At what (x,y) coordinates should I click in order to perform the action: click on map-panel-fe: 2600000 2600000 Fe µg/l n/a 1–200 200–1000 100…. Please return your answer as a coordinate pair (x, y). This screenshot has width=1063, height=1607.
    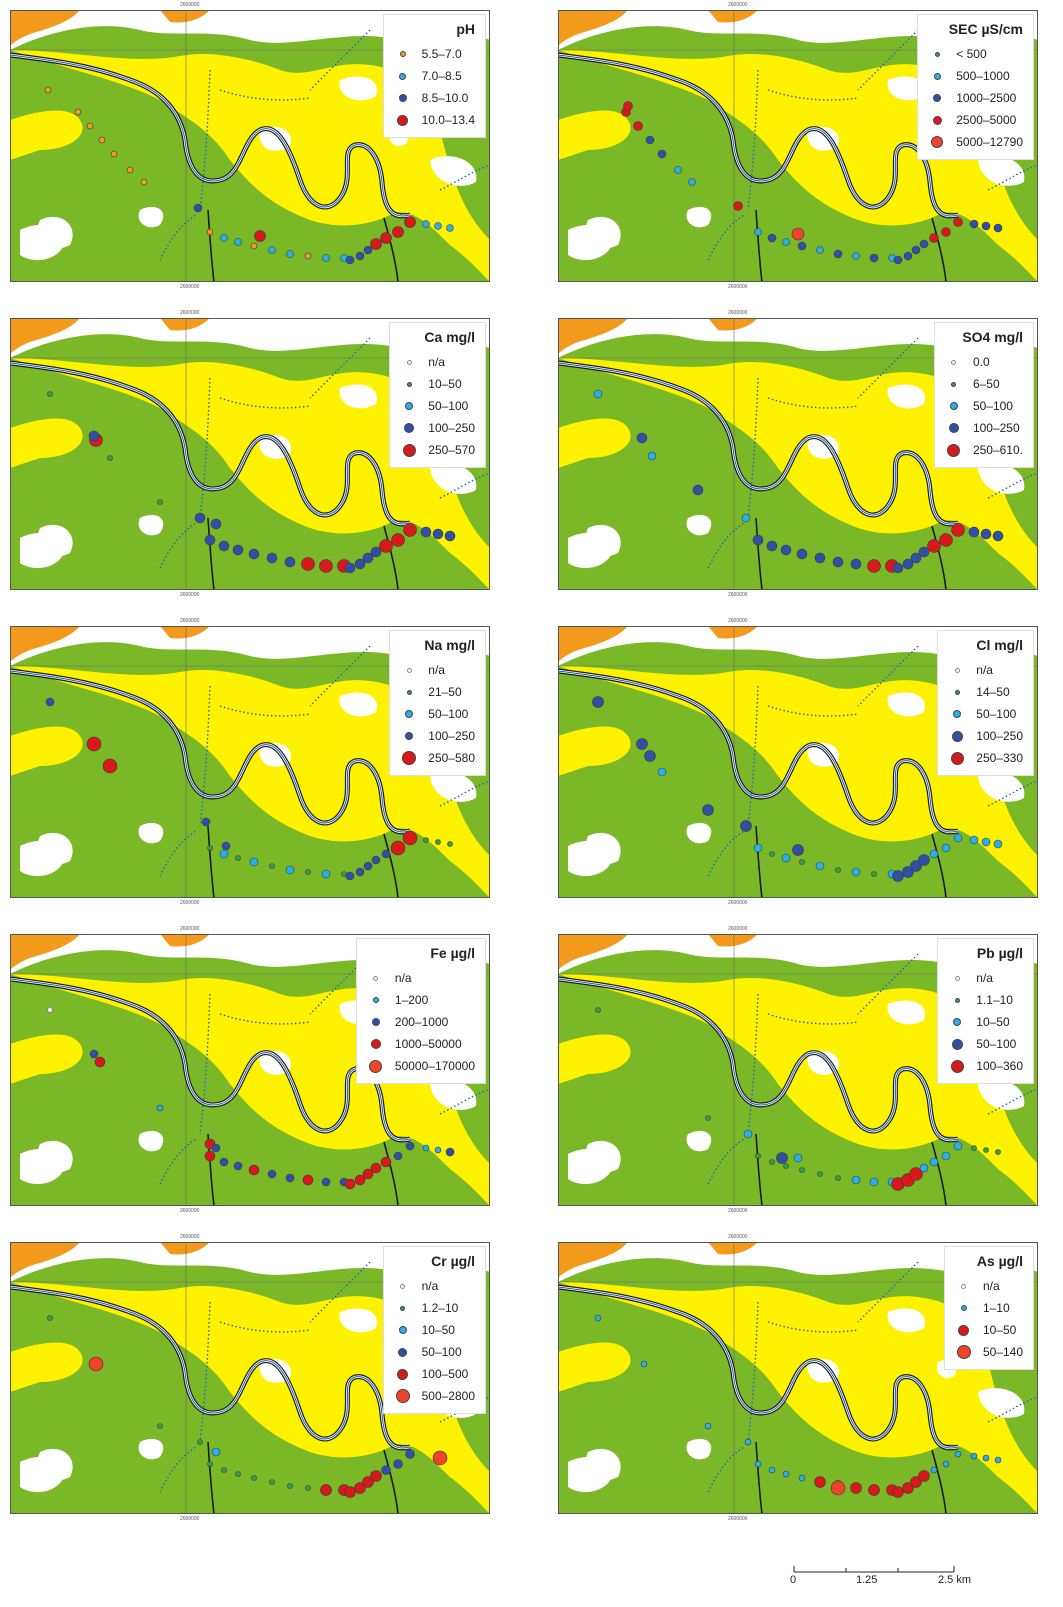
    Looking at the image, I should click on (250, 1070).